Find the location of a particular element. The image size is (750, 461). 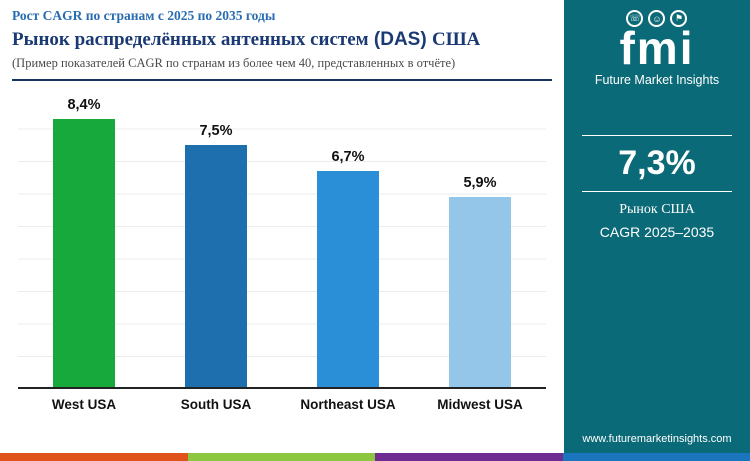

bar-group: 7,5% is located at coordinates (216, 242).